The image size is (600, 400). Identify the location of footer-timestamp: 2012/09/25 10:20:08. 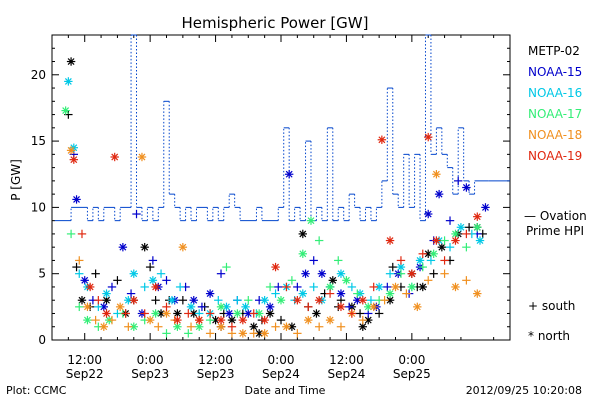
(524, 390).